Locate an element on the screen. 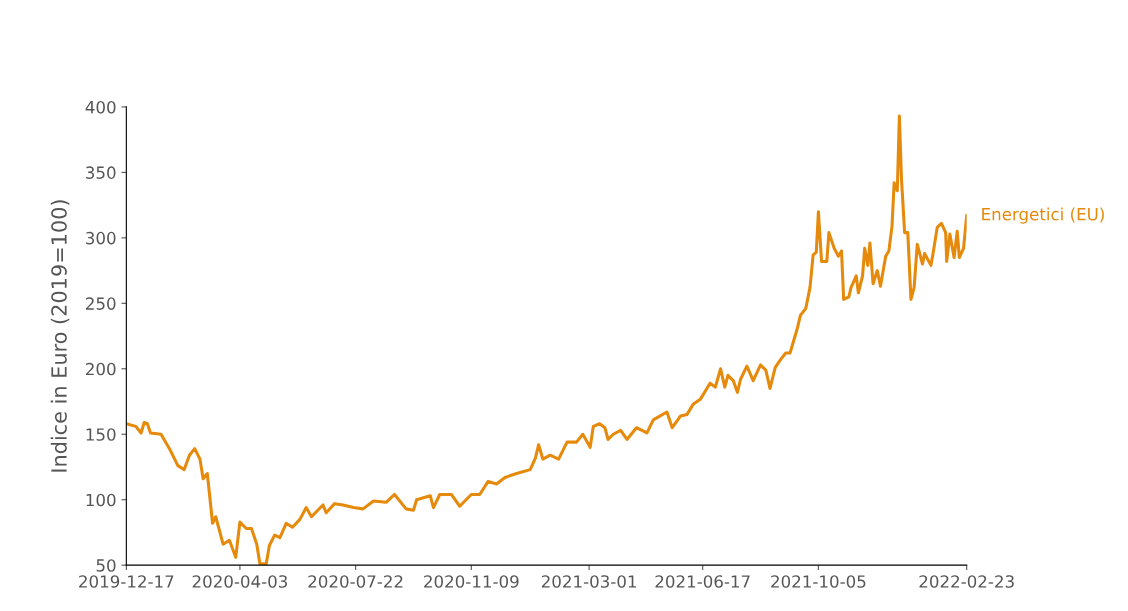 The height and width of the screenshot is (611, 1128). x-tick-label: 2021-06-17 is located at coordinates (702, 581).